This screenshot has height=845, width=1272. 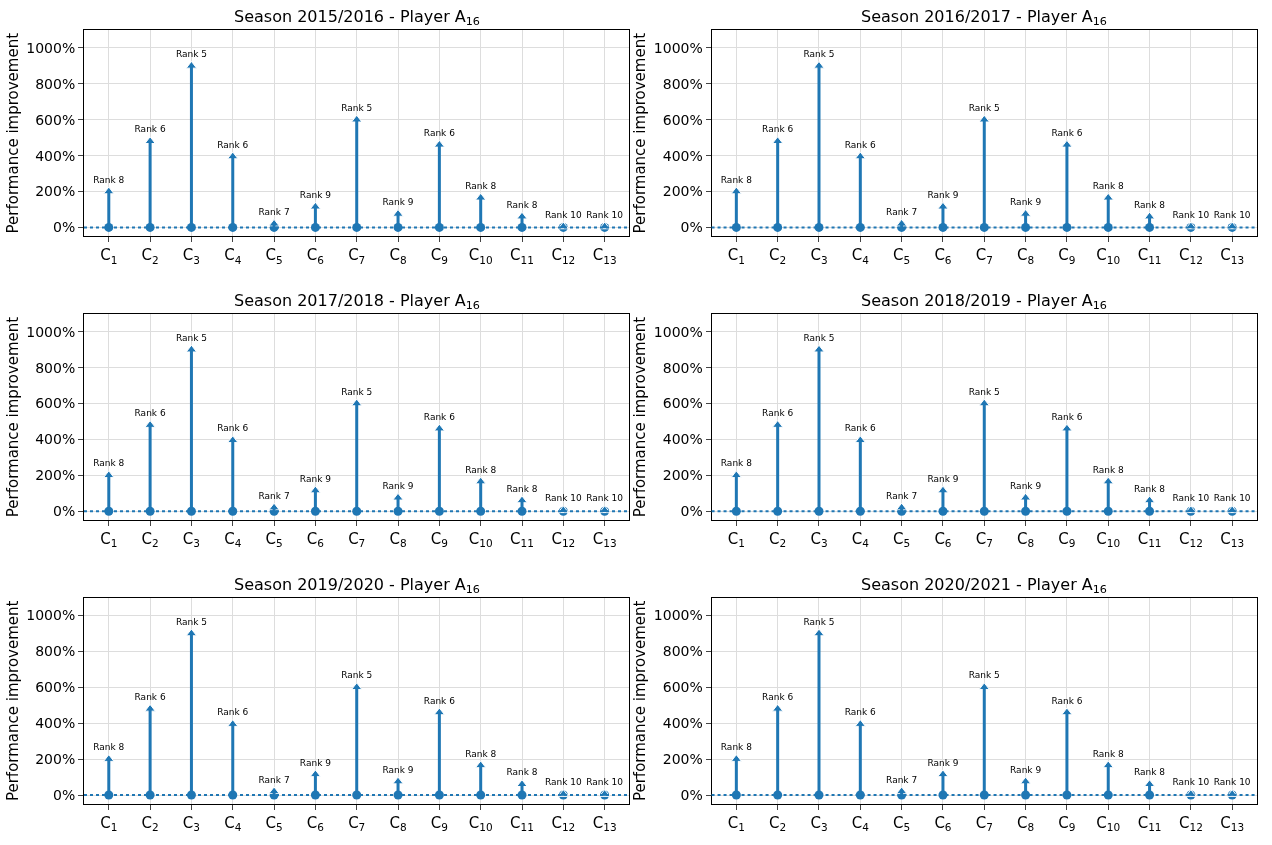 I want to click on chart-title: Season 2020/2021 - Player A$_{16}$, so click(x=984, y=586).